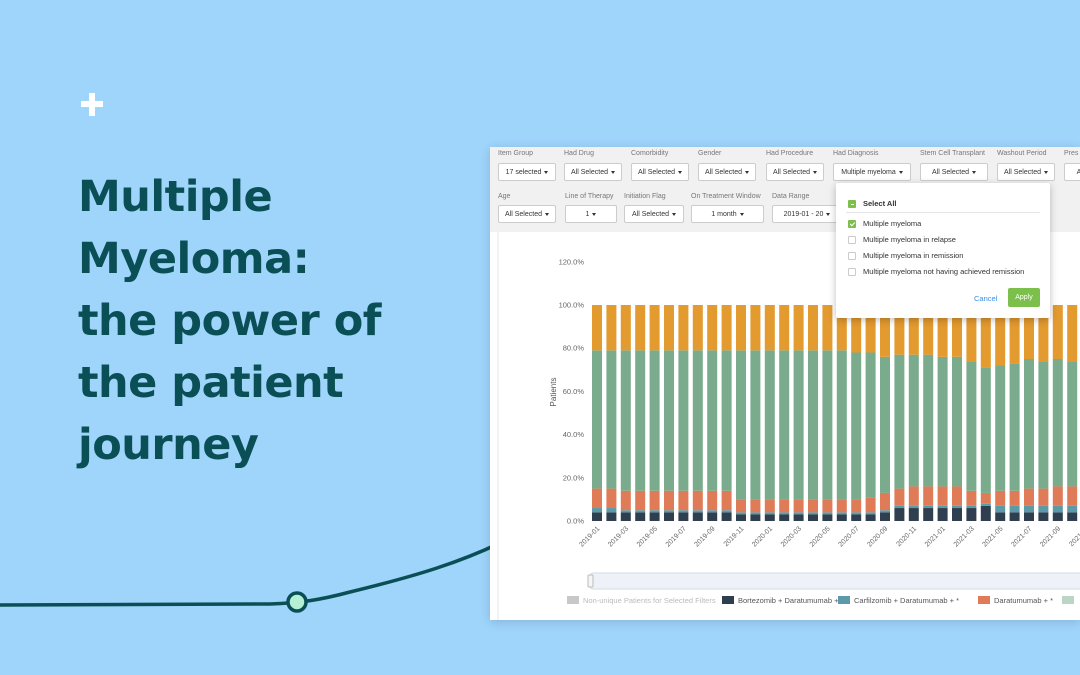  I want to click on x-tick-label: 2019-01, so click(589, 536).